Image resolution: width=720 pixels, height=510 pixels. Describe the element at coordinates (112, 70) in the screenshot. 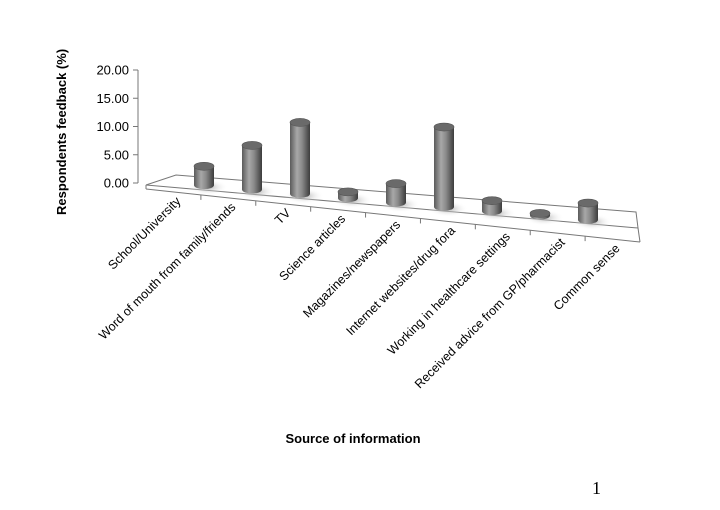

I see `y-tick-label: 20.00` at that location.